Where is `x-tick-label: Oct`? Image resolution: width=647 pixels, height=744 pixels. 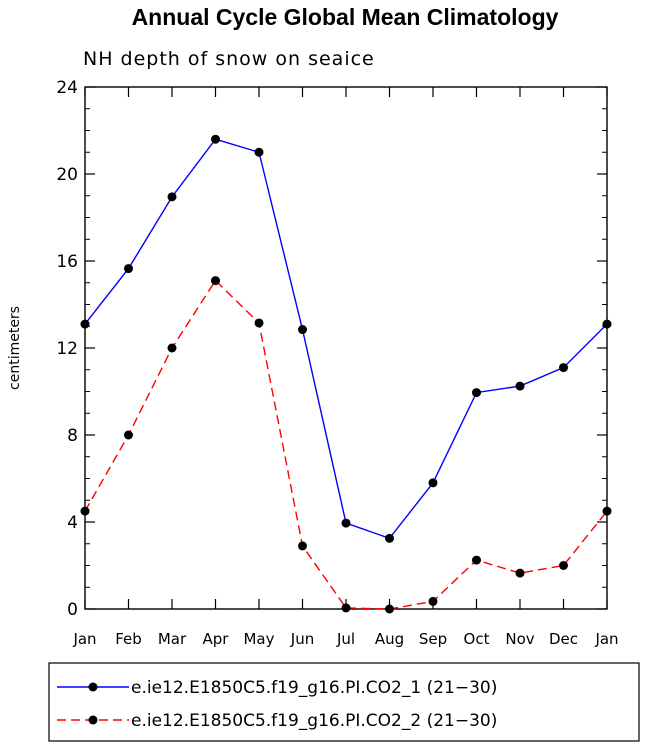 x-tick-label: Oct is located at coordinates (477, 639).